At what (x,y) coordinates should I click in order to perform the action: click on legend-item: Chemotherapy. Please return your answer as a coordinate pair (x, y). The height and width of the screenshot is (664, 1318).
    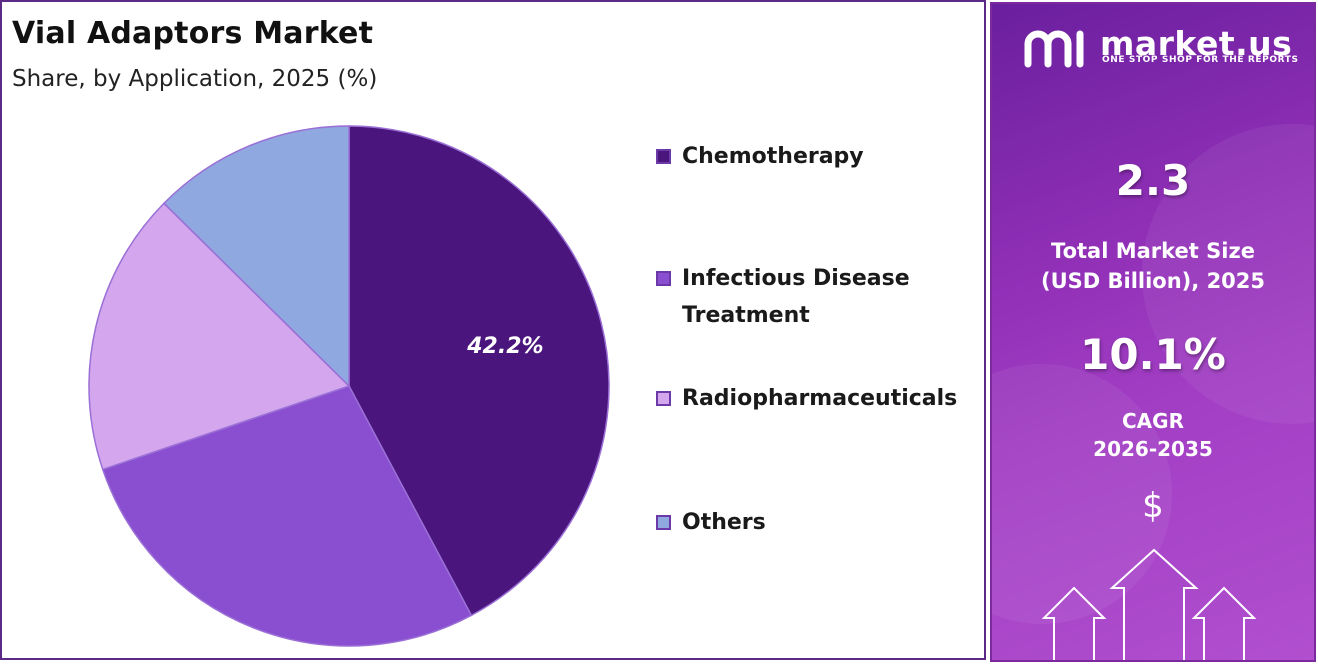
    Looking at the image, I should click on (821, 158).